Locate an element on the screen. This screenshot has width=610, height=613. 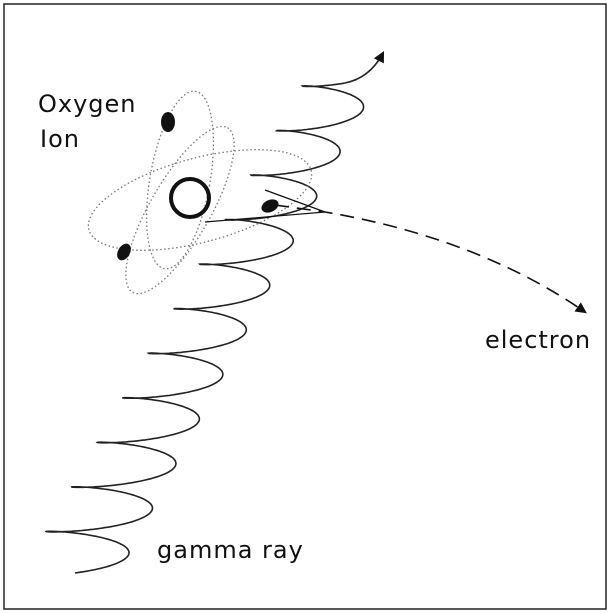
ion-label: Oxygen is located at coordinates (87, 104).